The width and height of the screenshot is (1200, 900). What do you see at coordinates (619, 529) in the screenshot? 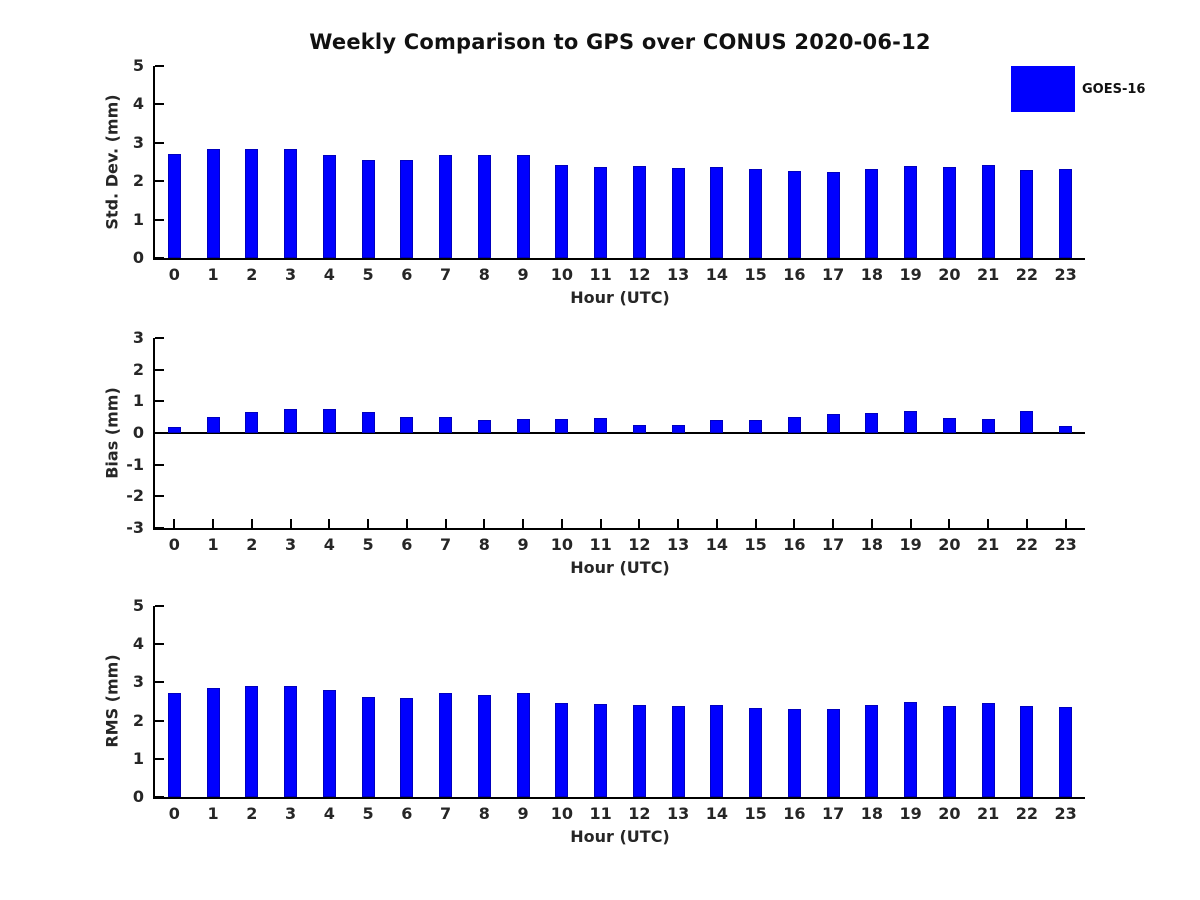
I see `x-axis-line` at bounding box center [619, 529].